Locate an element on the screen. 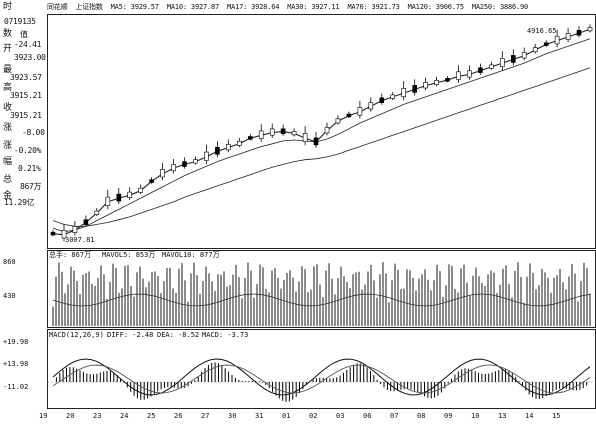 This screenshot has width=596, height=433. sidebar-value-10: 11.29亿 is located at coordinates (19, 202).